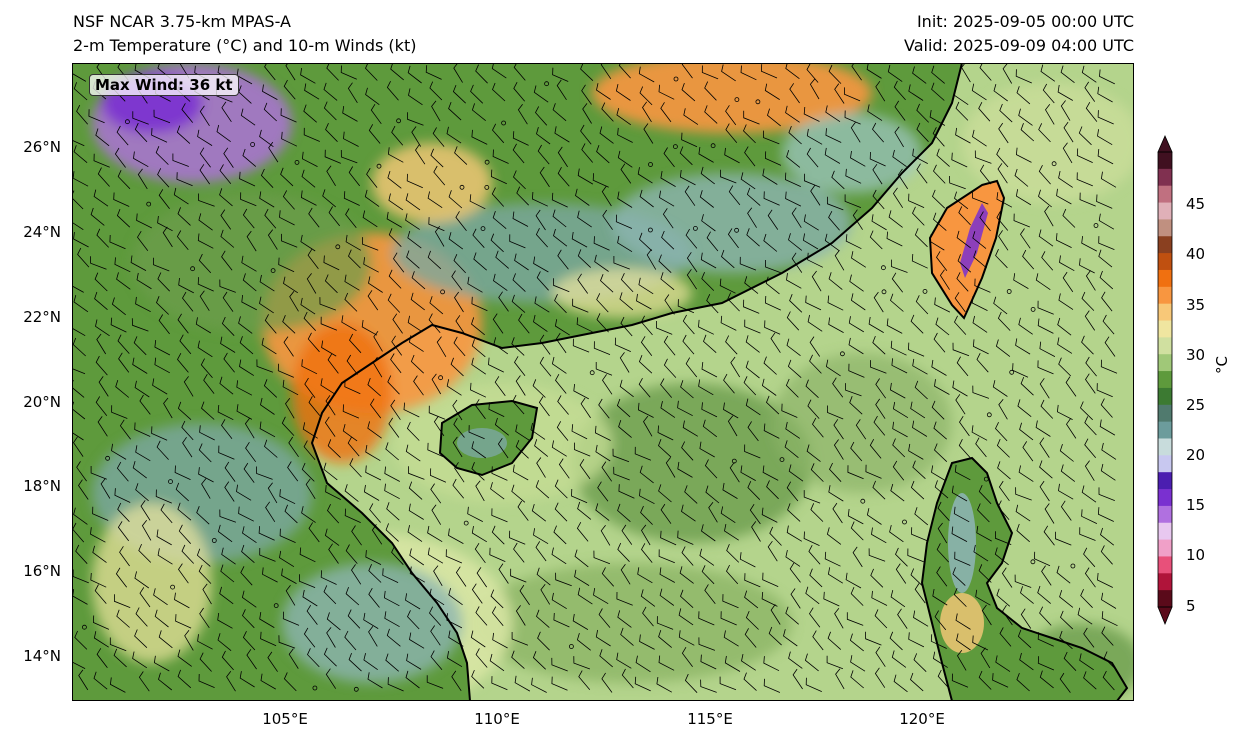 Image resolution: width=1251 pixels, height=745 pixels. Describe the element at coordinates (497, 719) in the screenshot. I see `lon-tick-110: 110°E` at that location.